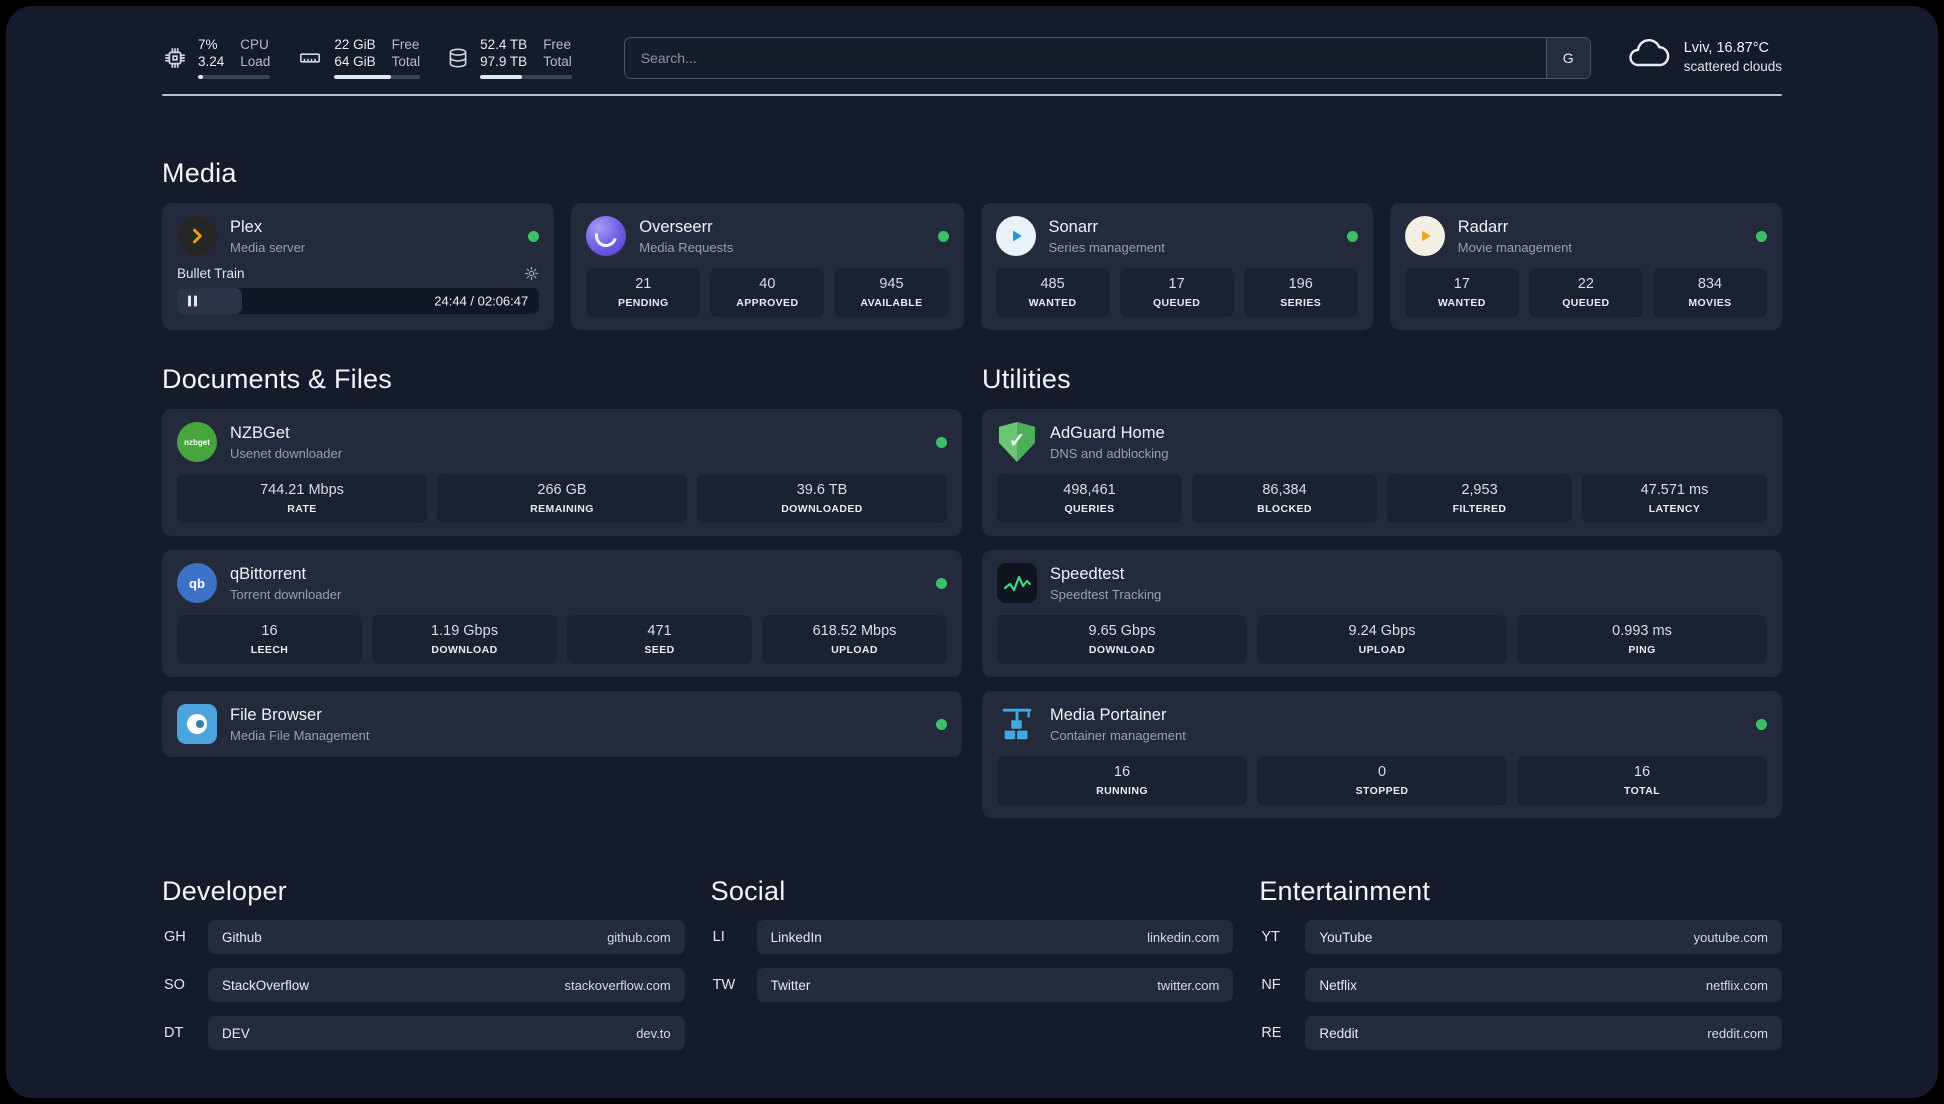  What do you see at coordinates (174, 985) in the screenshot?
I see `bookmark-abbrev: SO` at bounding box center [174, 985].